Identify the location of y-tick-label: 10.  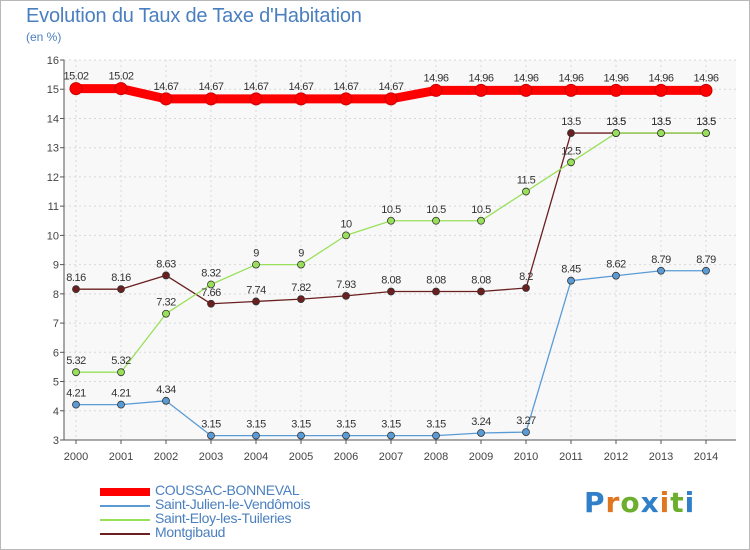
(53, 236).